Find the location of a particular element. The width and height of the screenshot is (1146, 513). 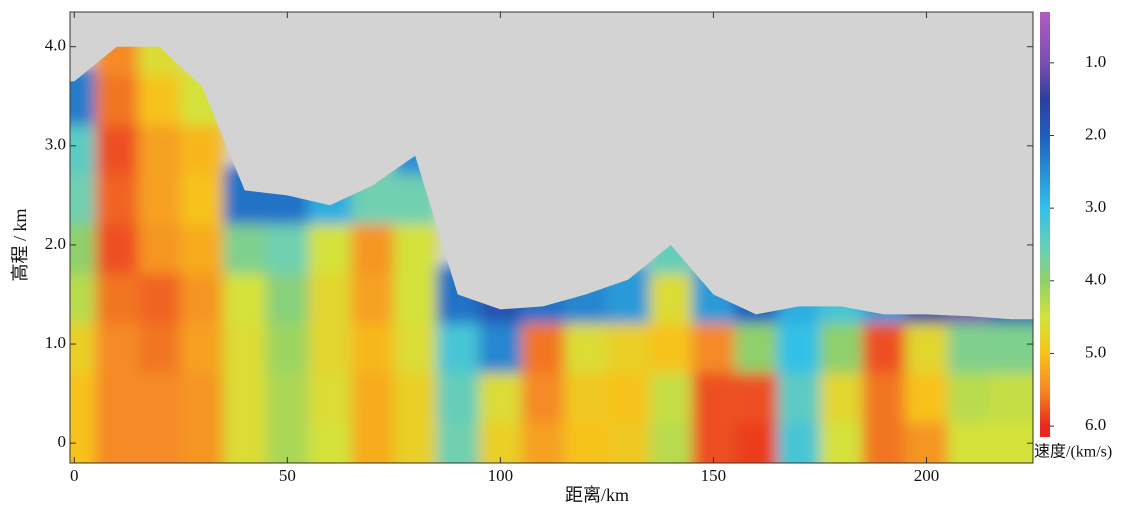

colorbar-tick-label: 6.0 is located at coordinates (1095, 424).